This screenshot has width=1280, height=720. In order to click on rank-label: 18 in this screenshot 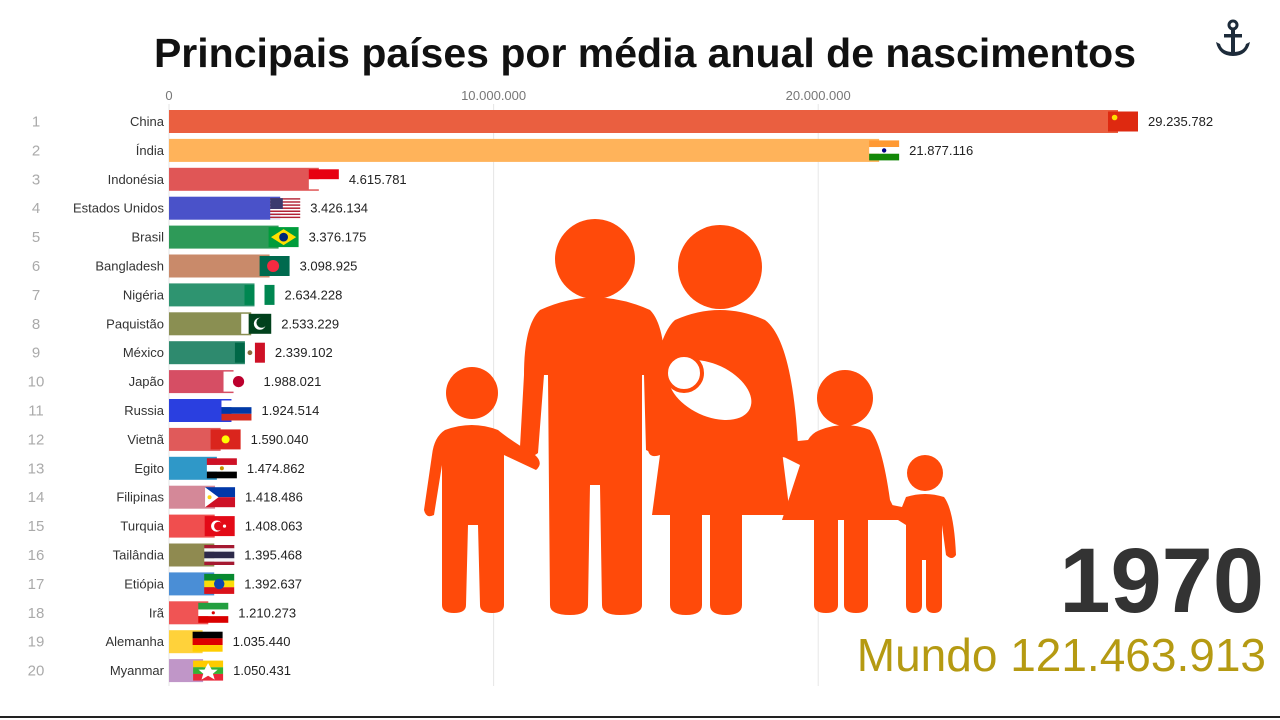, I will do `click(36, 613)`.